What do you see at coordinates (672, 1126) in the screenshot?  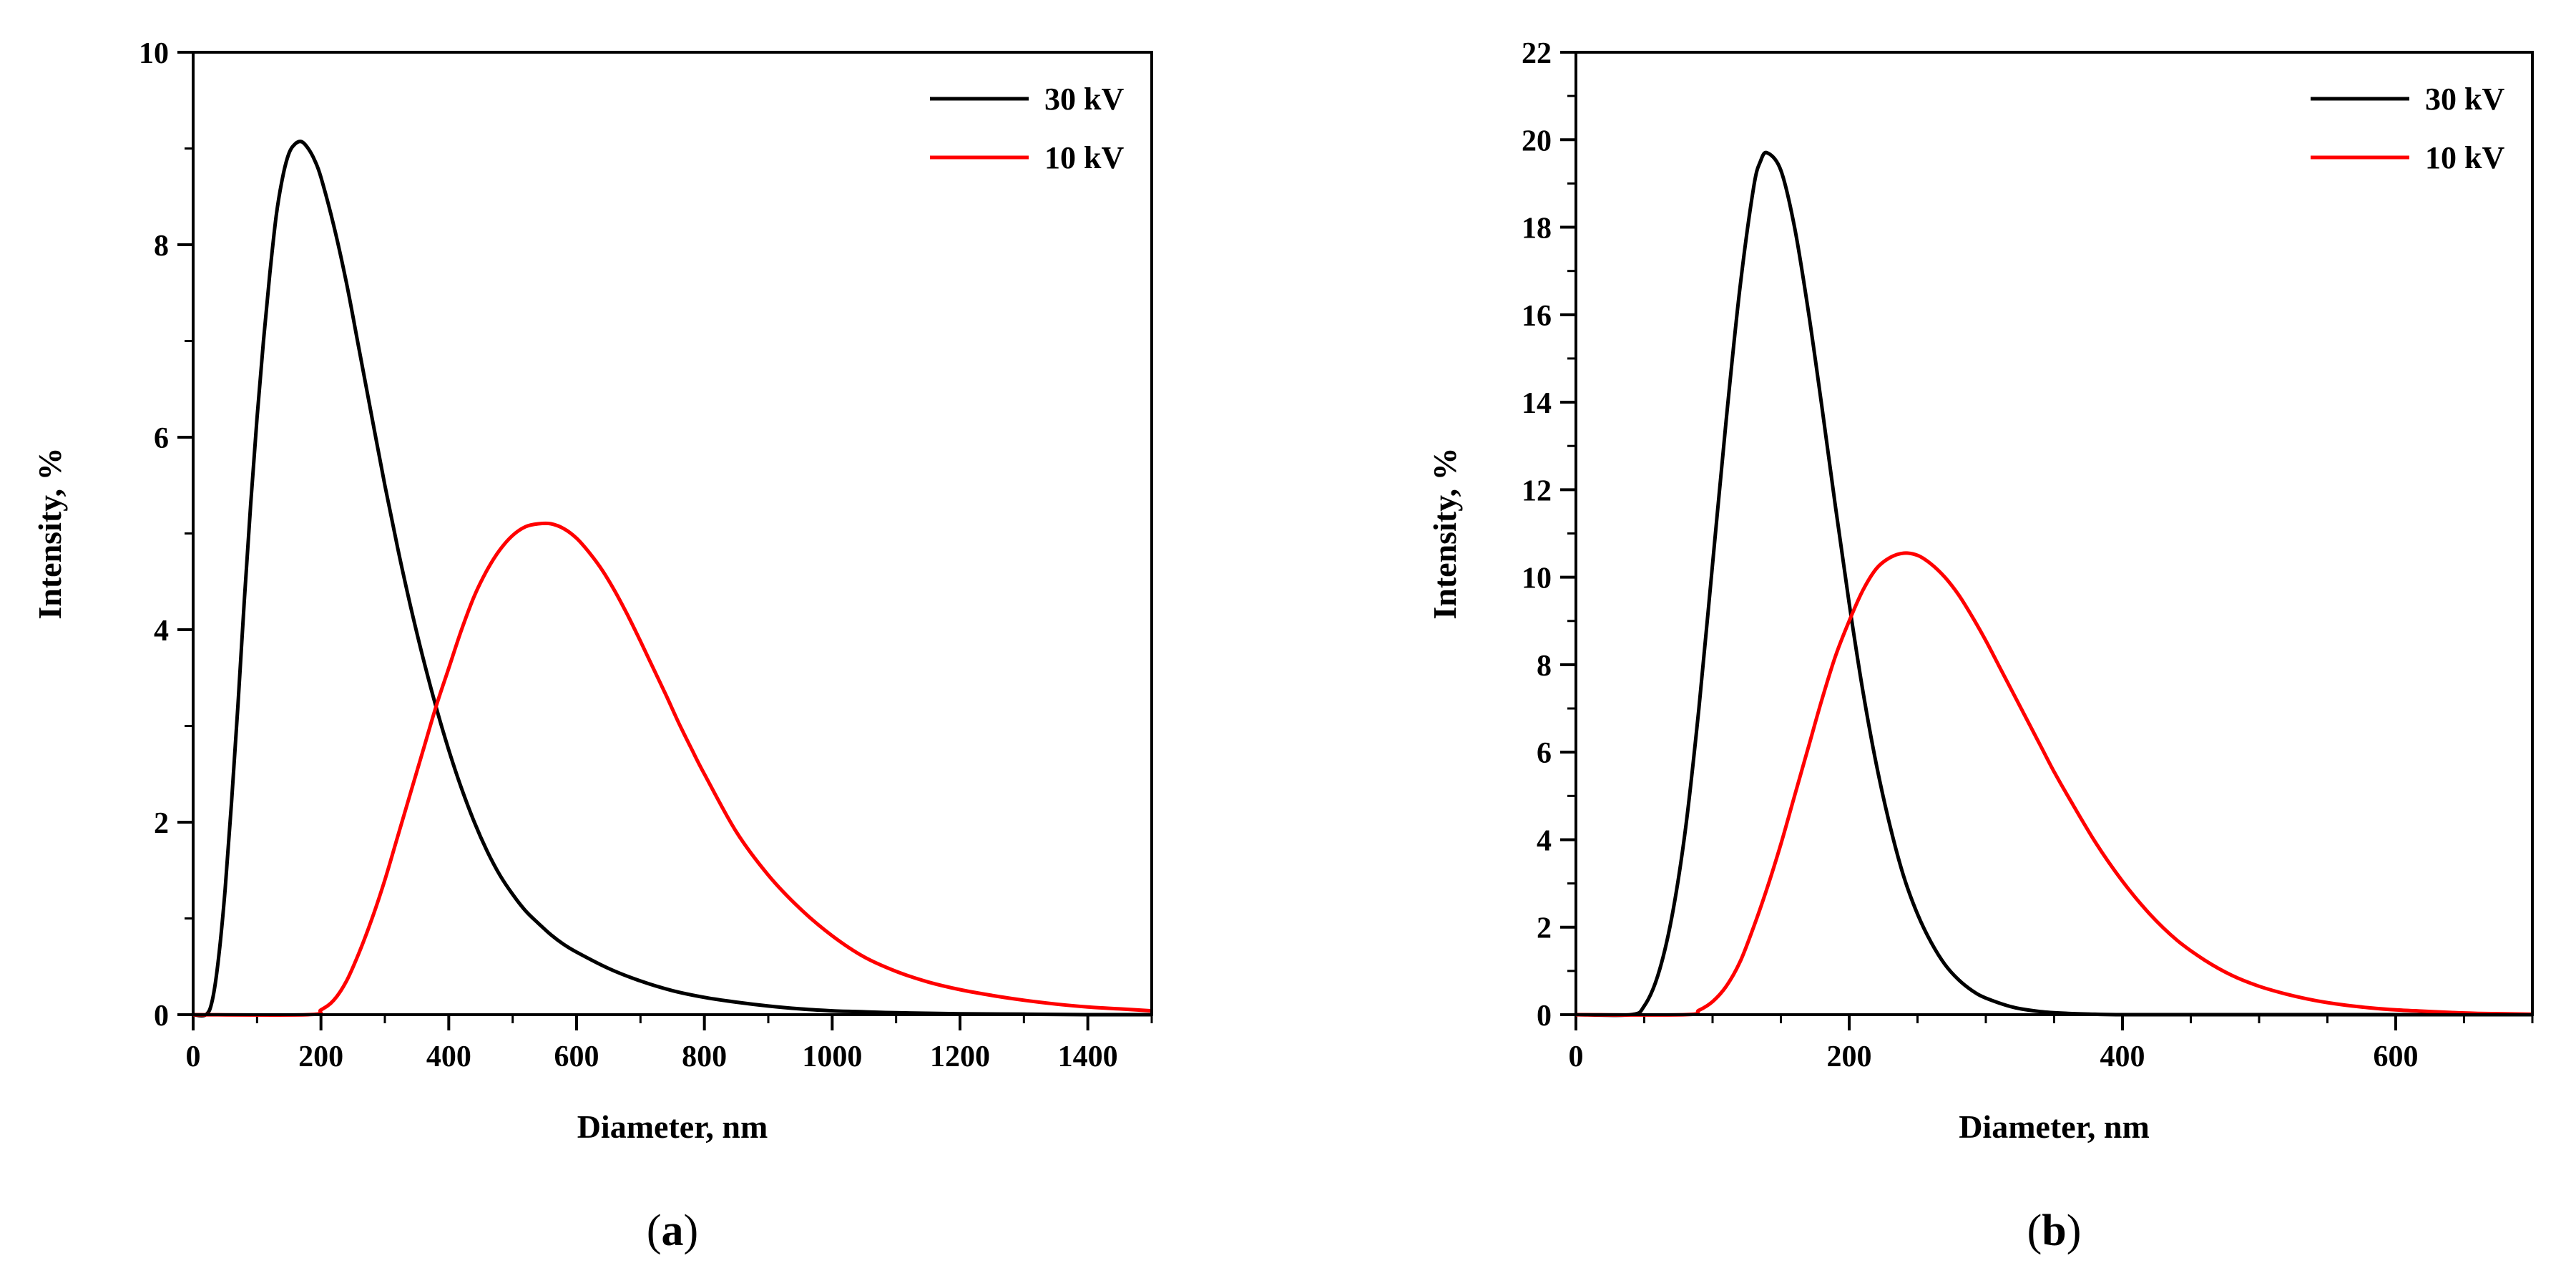 I see `panel-a-x-axis-title: Diameter, nm` at bounding box center [672, 1126].